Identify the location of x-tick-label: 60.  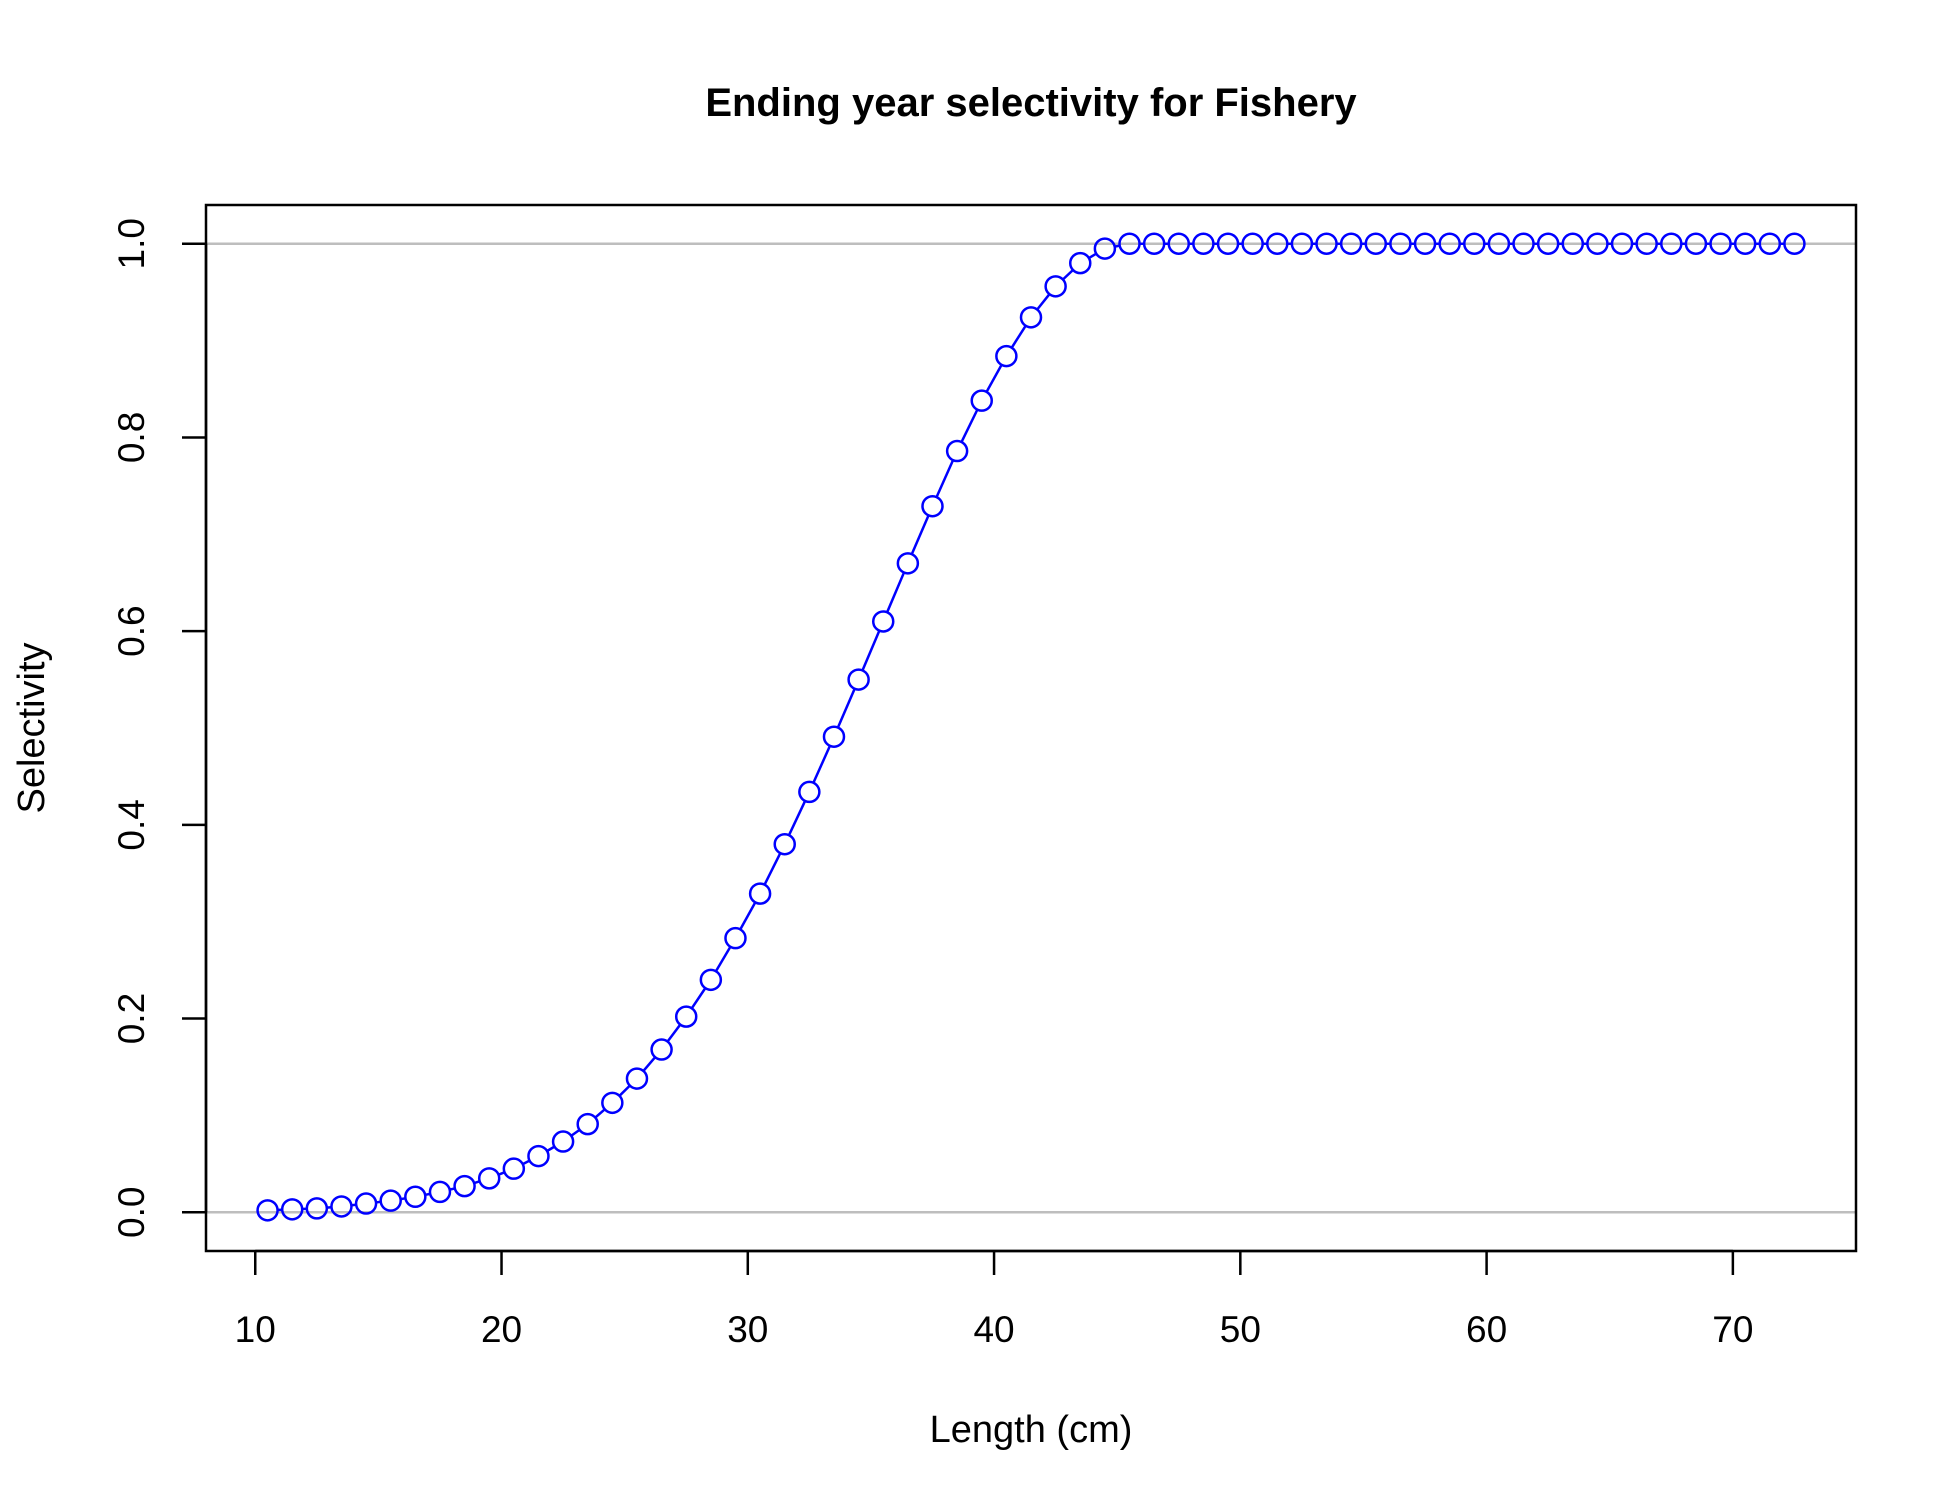
(1486, 1329).